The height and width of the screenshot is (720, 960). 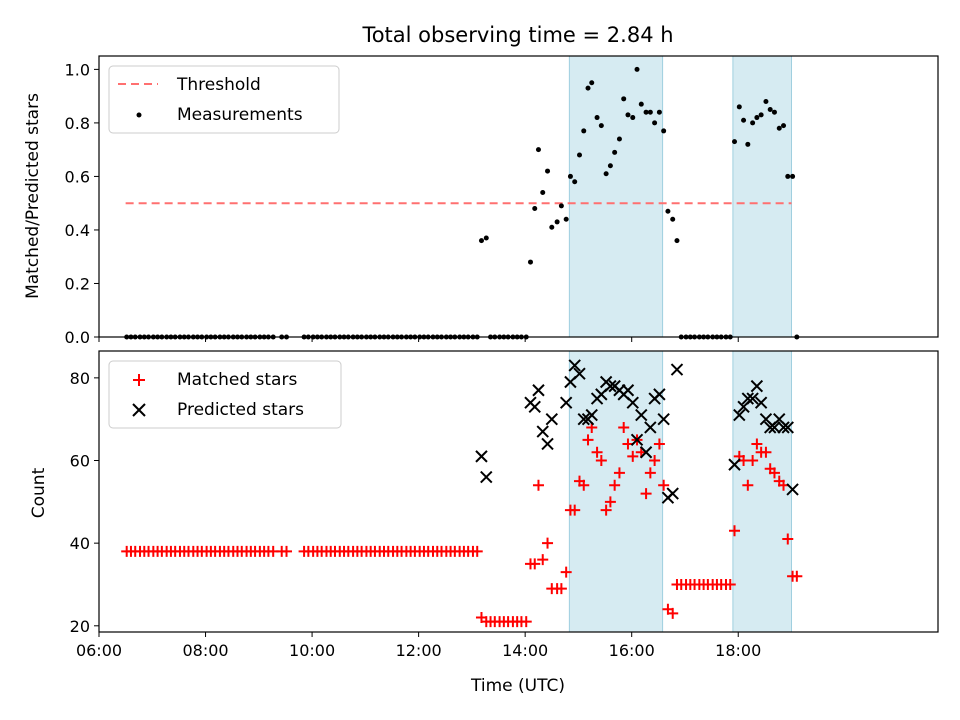 What do you see at coordinates (139, 410) in the screenshot?
I see `legend-predicted-swatch` at bounding box center [139, 410].